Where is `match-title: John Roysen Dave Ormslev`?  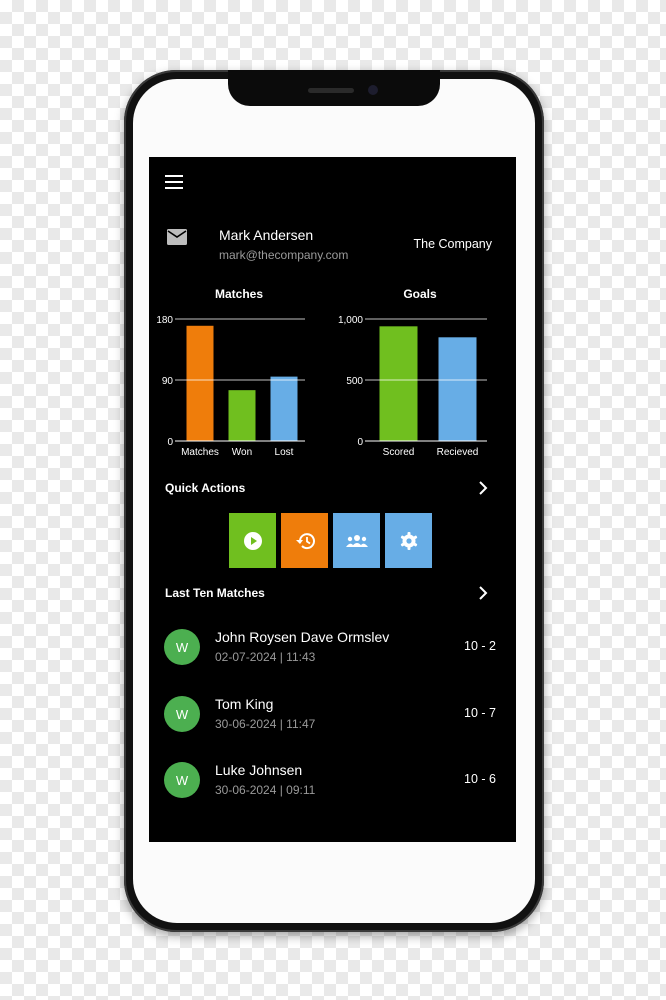 match-title: John Roysen Dave Ormslev is located at coordinates (302, 637).